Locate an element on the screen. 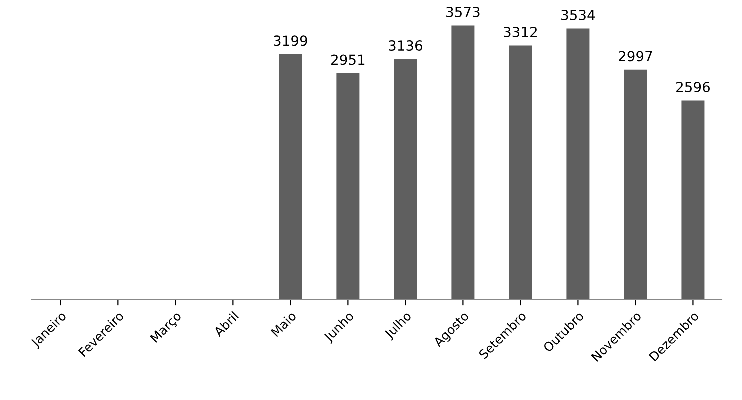  data-label: 3199 is located at coordinates (291, 41).